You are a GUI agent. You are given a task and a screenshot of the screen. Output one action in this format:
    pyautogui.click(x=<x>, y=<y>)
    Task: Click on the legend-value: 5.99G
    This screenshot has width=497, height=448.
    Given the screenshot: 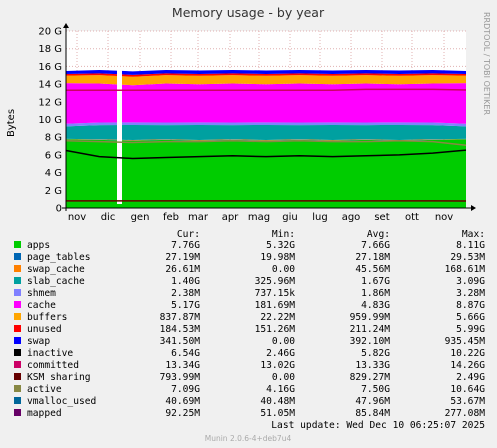 What is the action you would take?
    pyautogui.click(x=470, y=329)
    